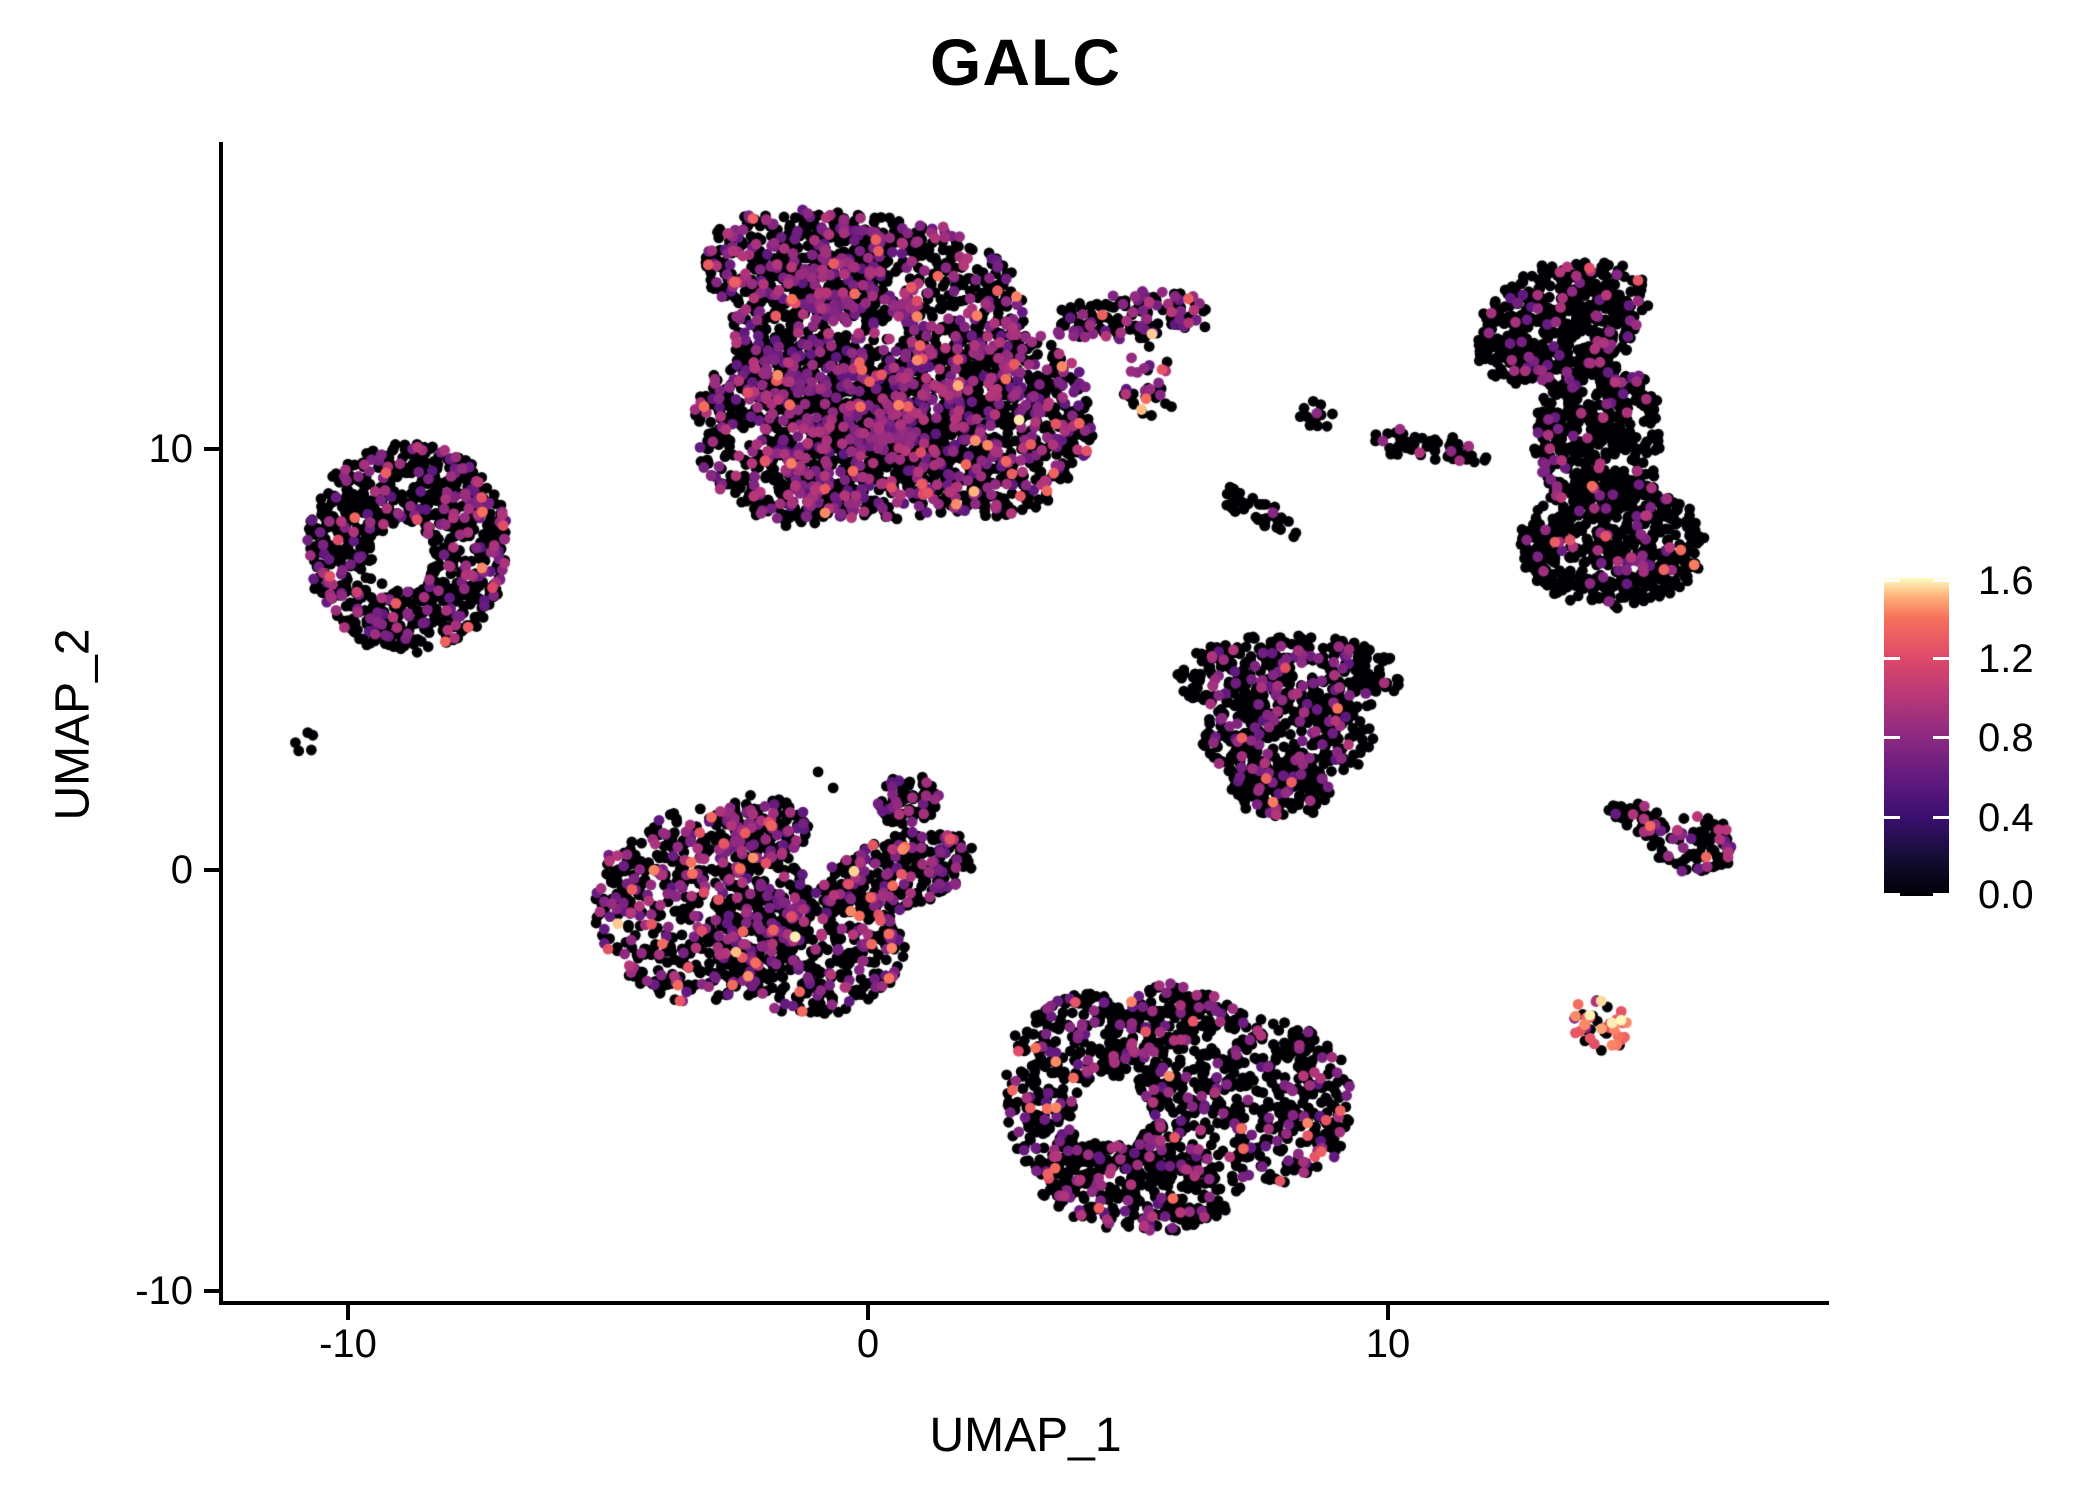 The height and width of the screenshot is (1500, 2100). I want to click on plot-title: GALC, so click(1025, 62).